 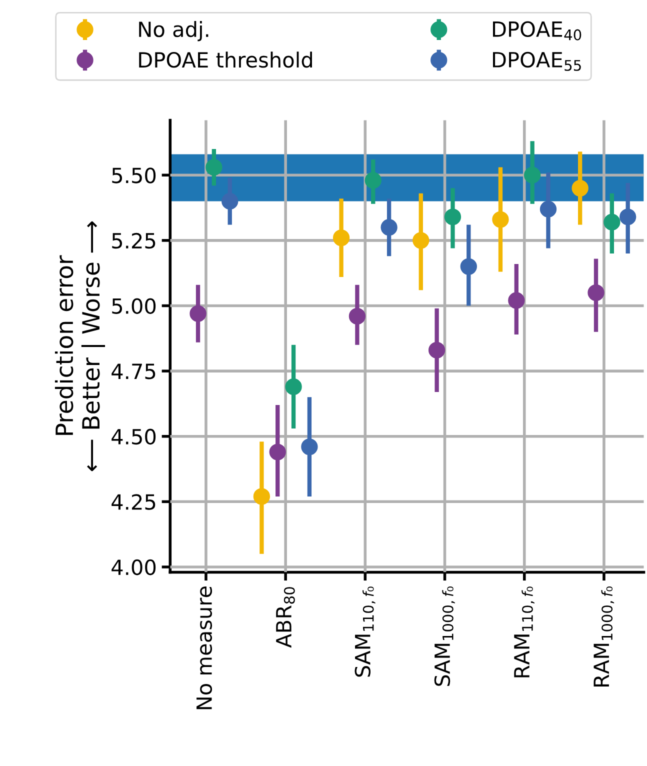 I want to click on x-tick-label: No measure, so click(x=204, y=648).